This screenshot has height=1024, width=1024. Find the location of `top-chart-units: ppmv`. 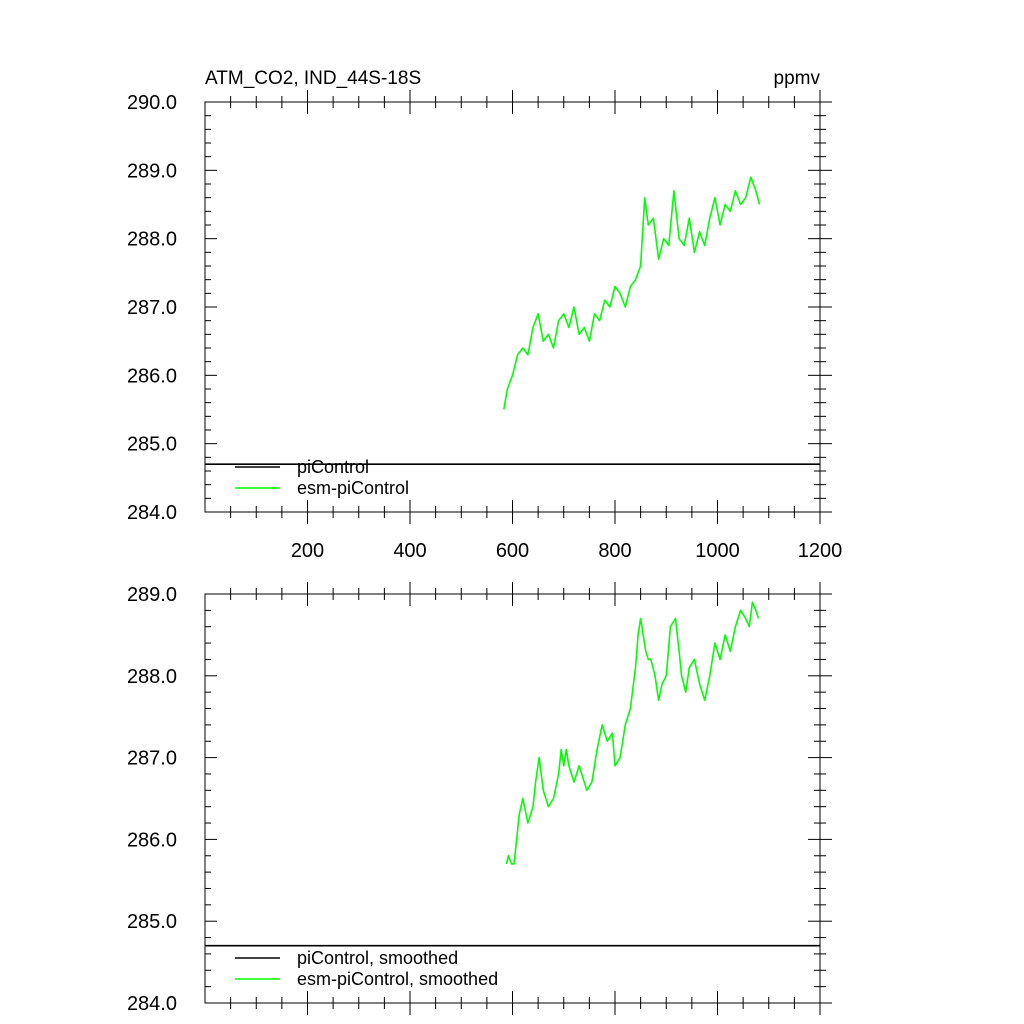

top-chart-units: ppmv is located at coordinates (797, 78).